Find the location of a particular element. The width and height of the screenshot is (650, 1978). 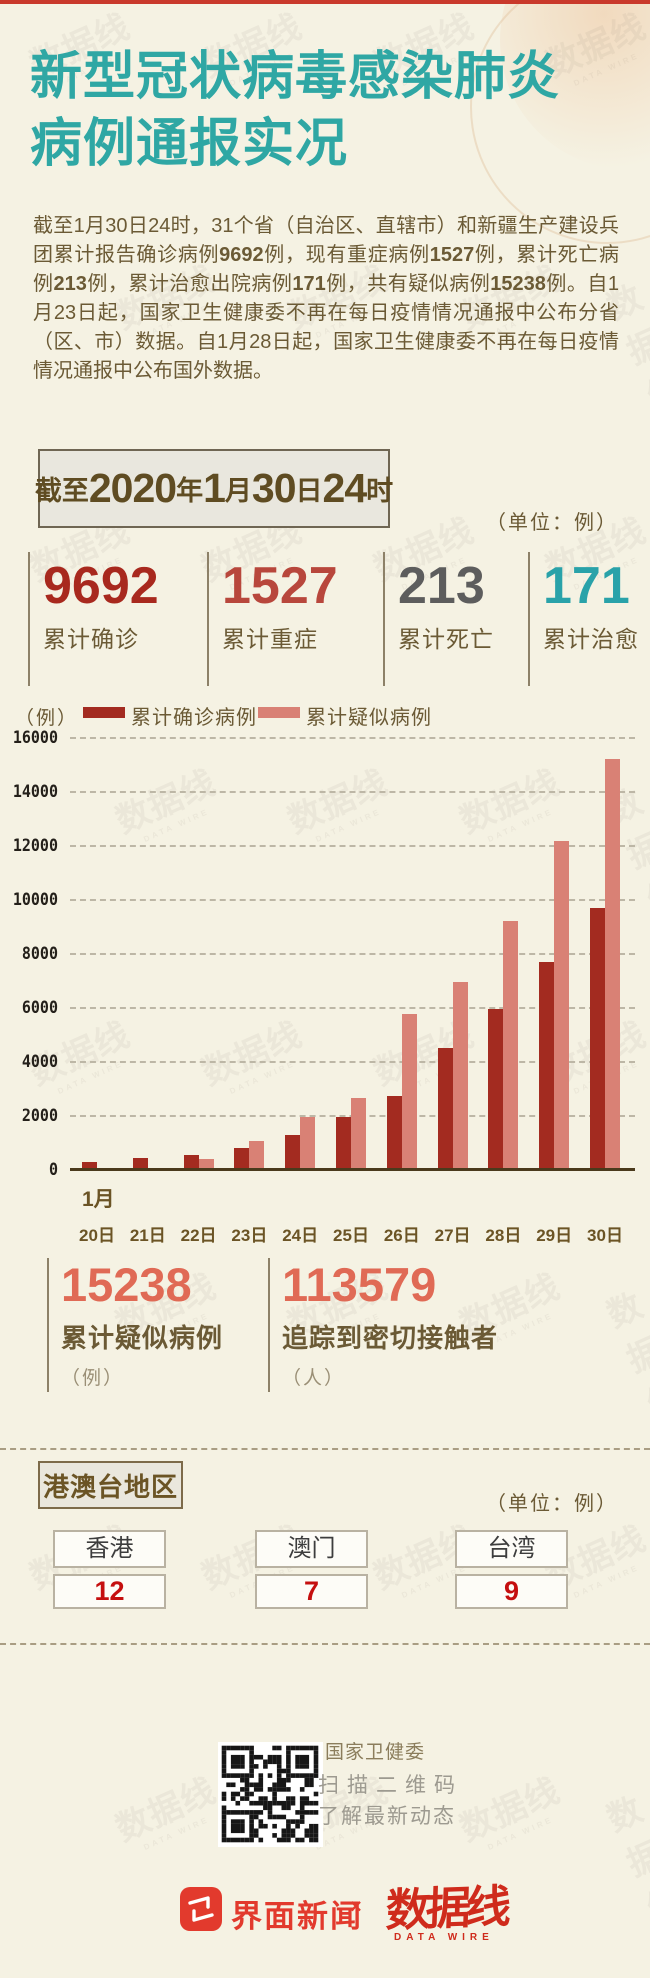

y-tick-12000: 12000 is located at coordinates (35, 845).